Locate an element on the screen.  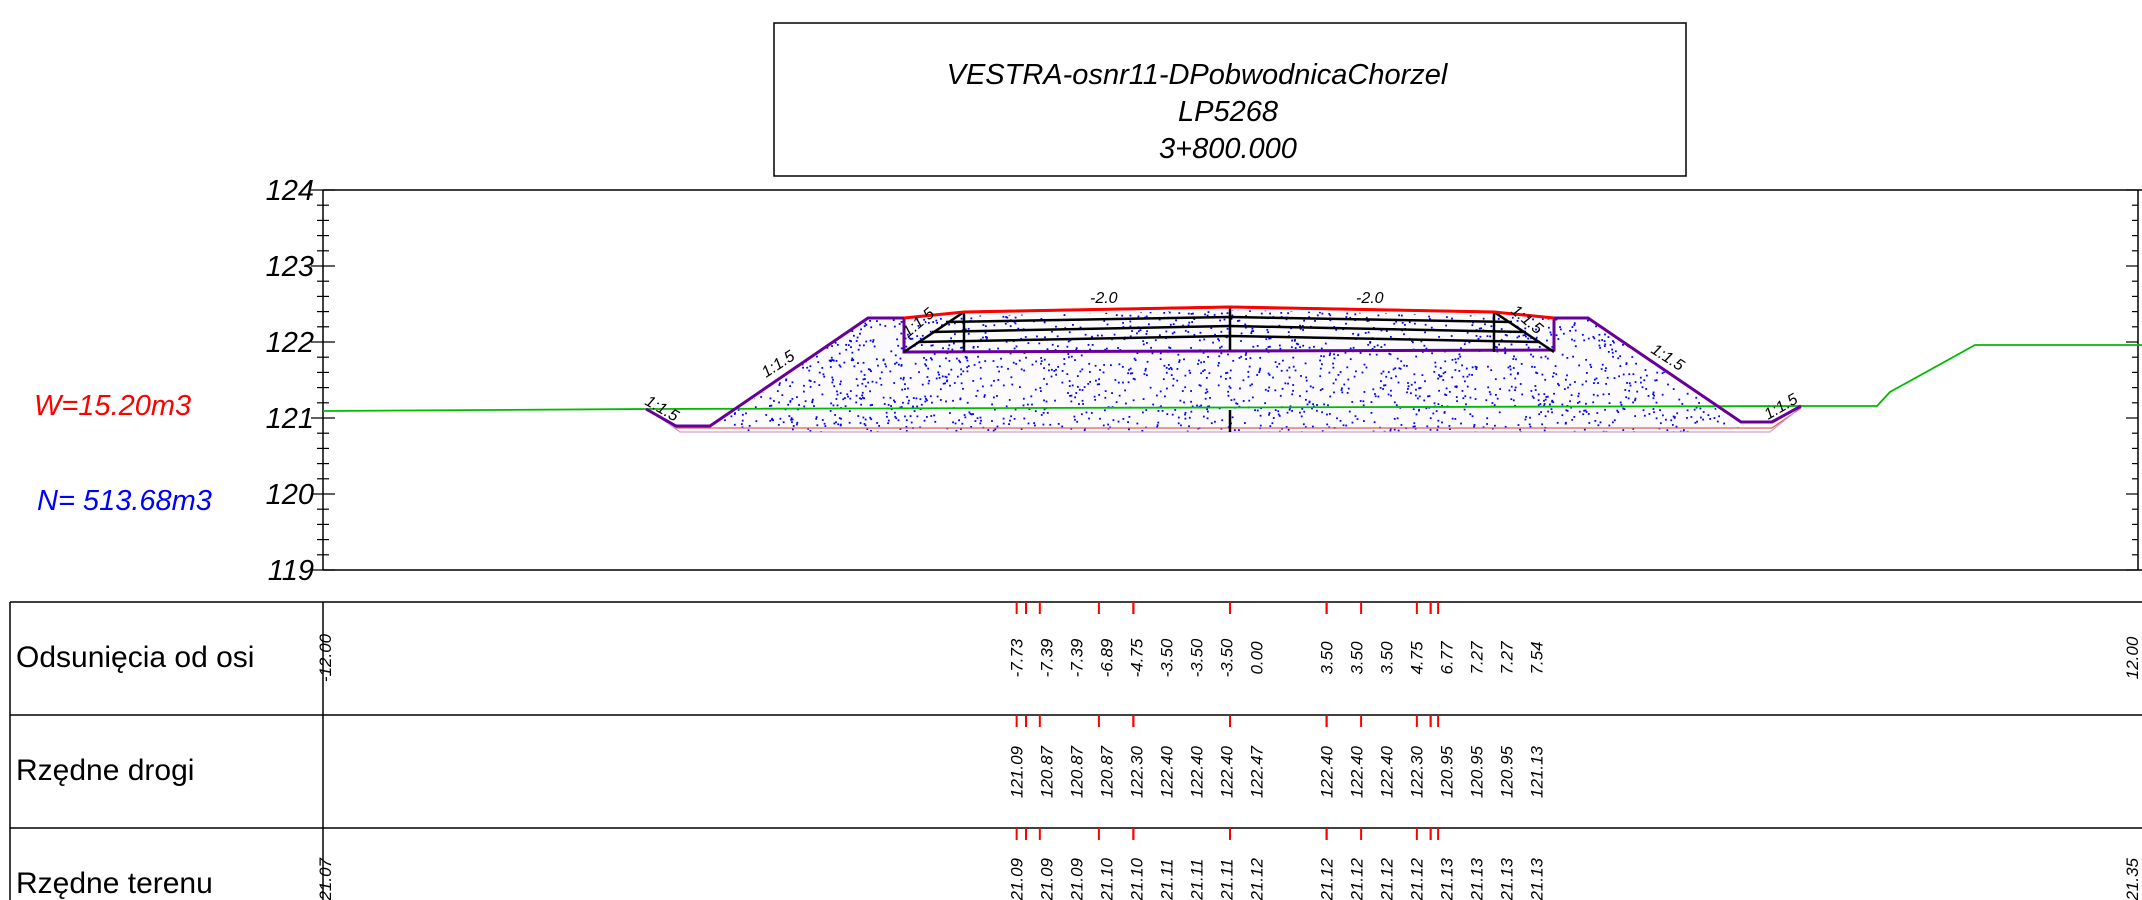
title-project: VESTRA-osnr11-DPobwodnicaChorzel is located at coordinates (1198, 75).